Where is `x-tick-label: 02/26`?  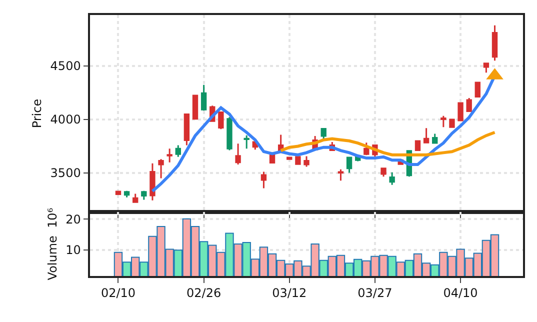
x-tick-label: 02/26 is located at coordinates (204, 293).